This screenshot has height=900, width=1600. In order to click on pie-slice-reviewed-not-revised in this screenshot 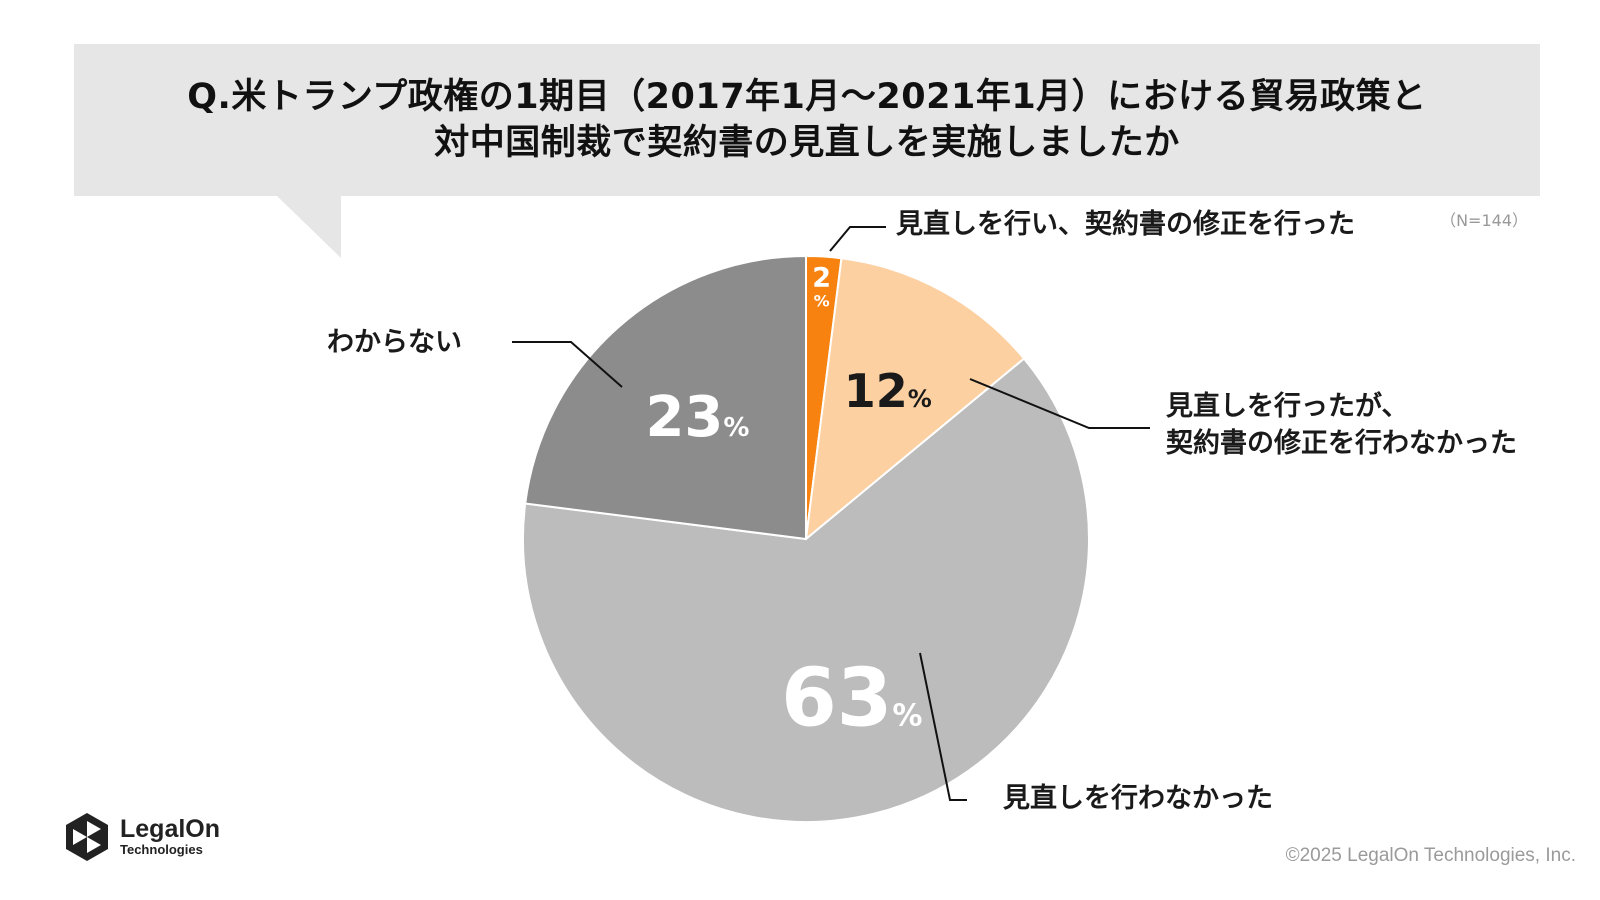, I will do `click(915, 399)`.